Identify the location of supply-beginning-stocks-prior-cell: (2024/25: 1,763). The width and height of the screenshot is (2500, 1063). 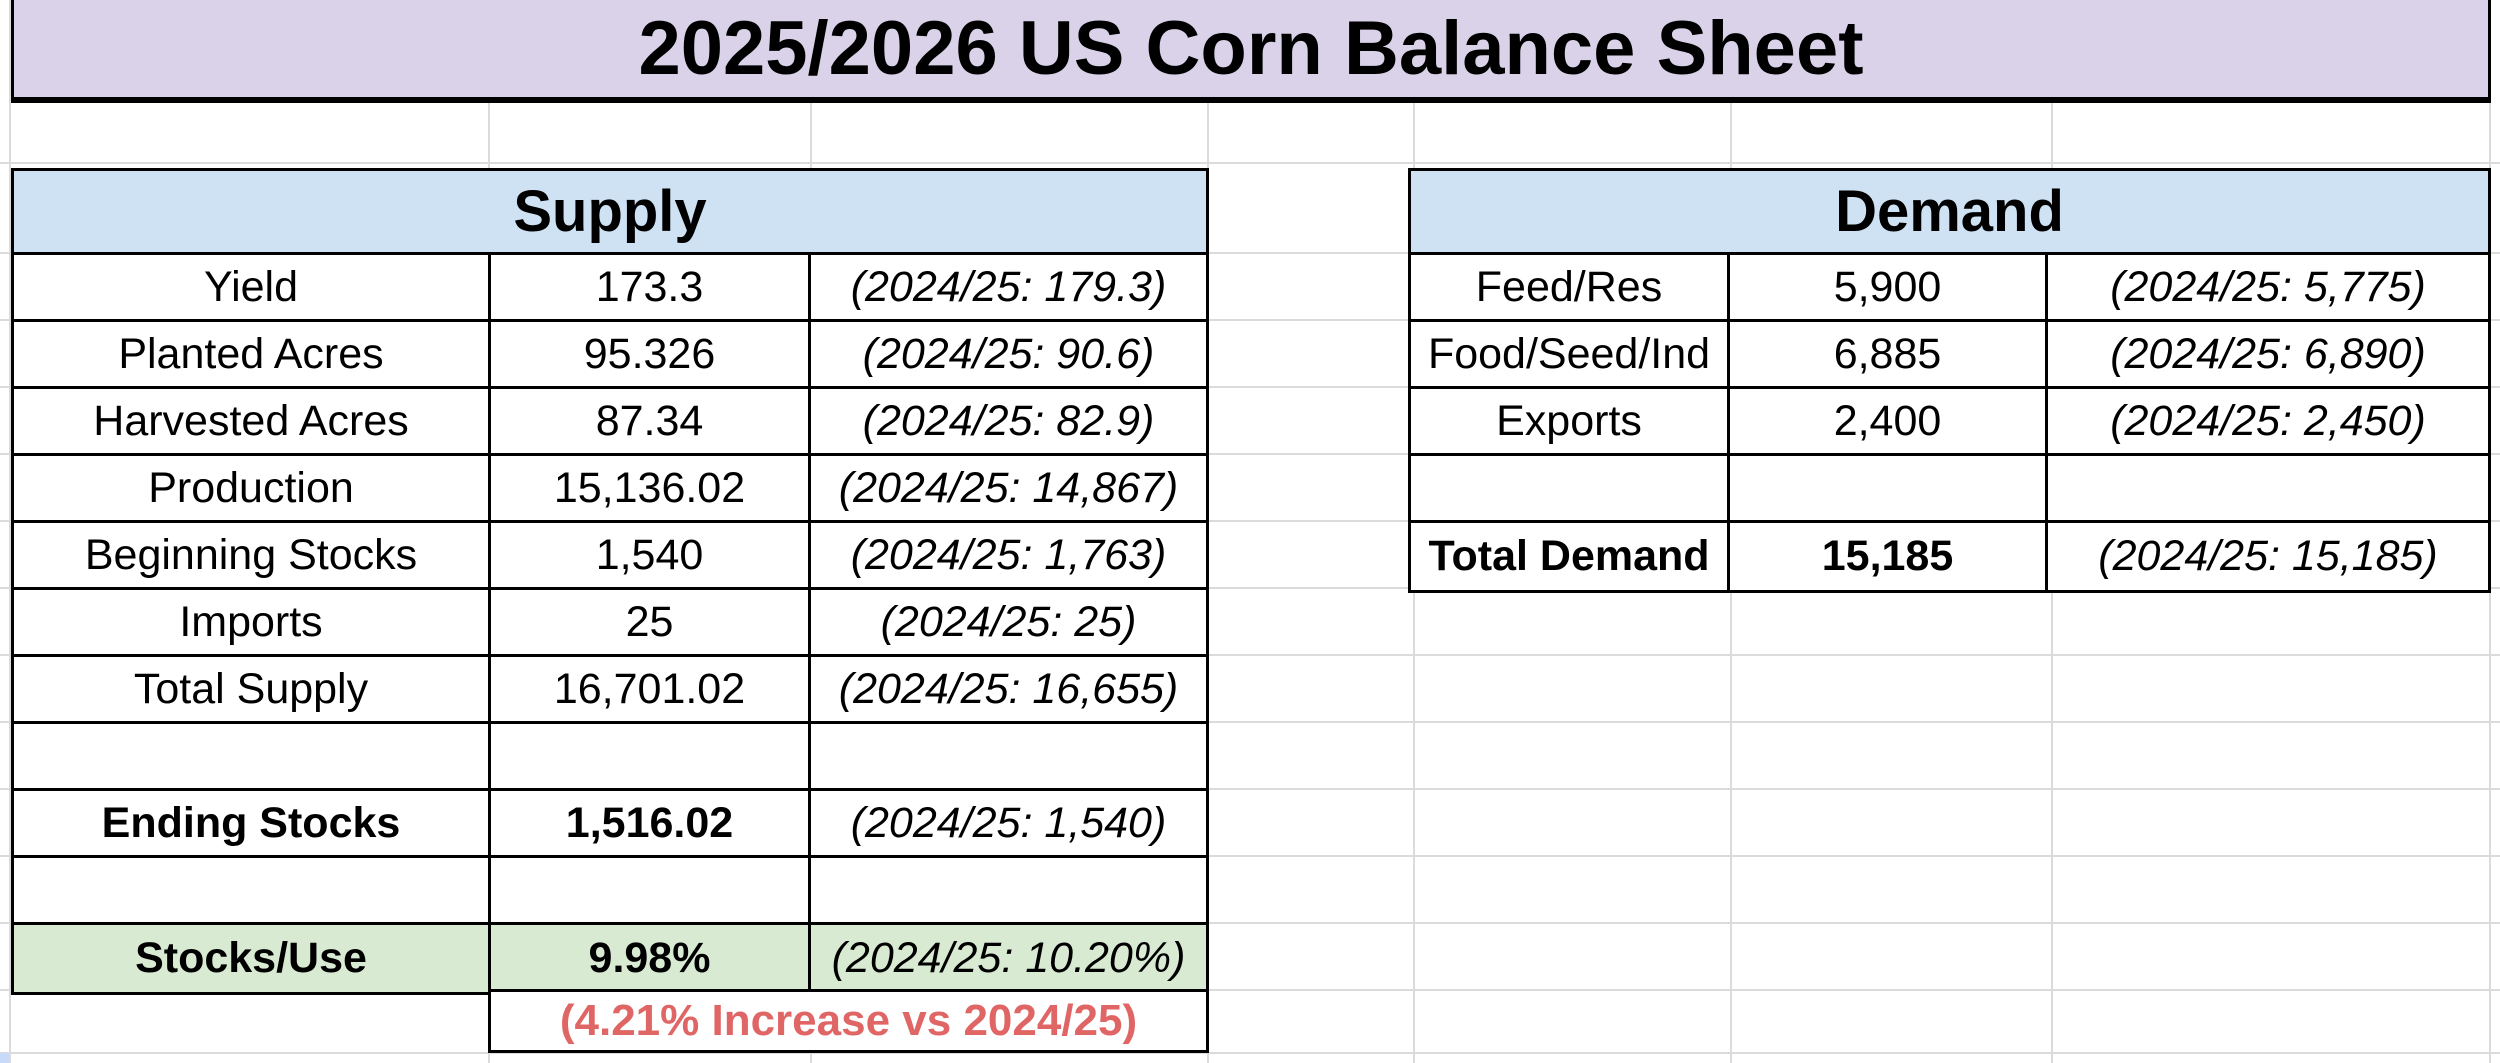
(1008, 556).